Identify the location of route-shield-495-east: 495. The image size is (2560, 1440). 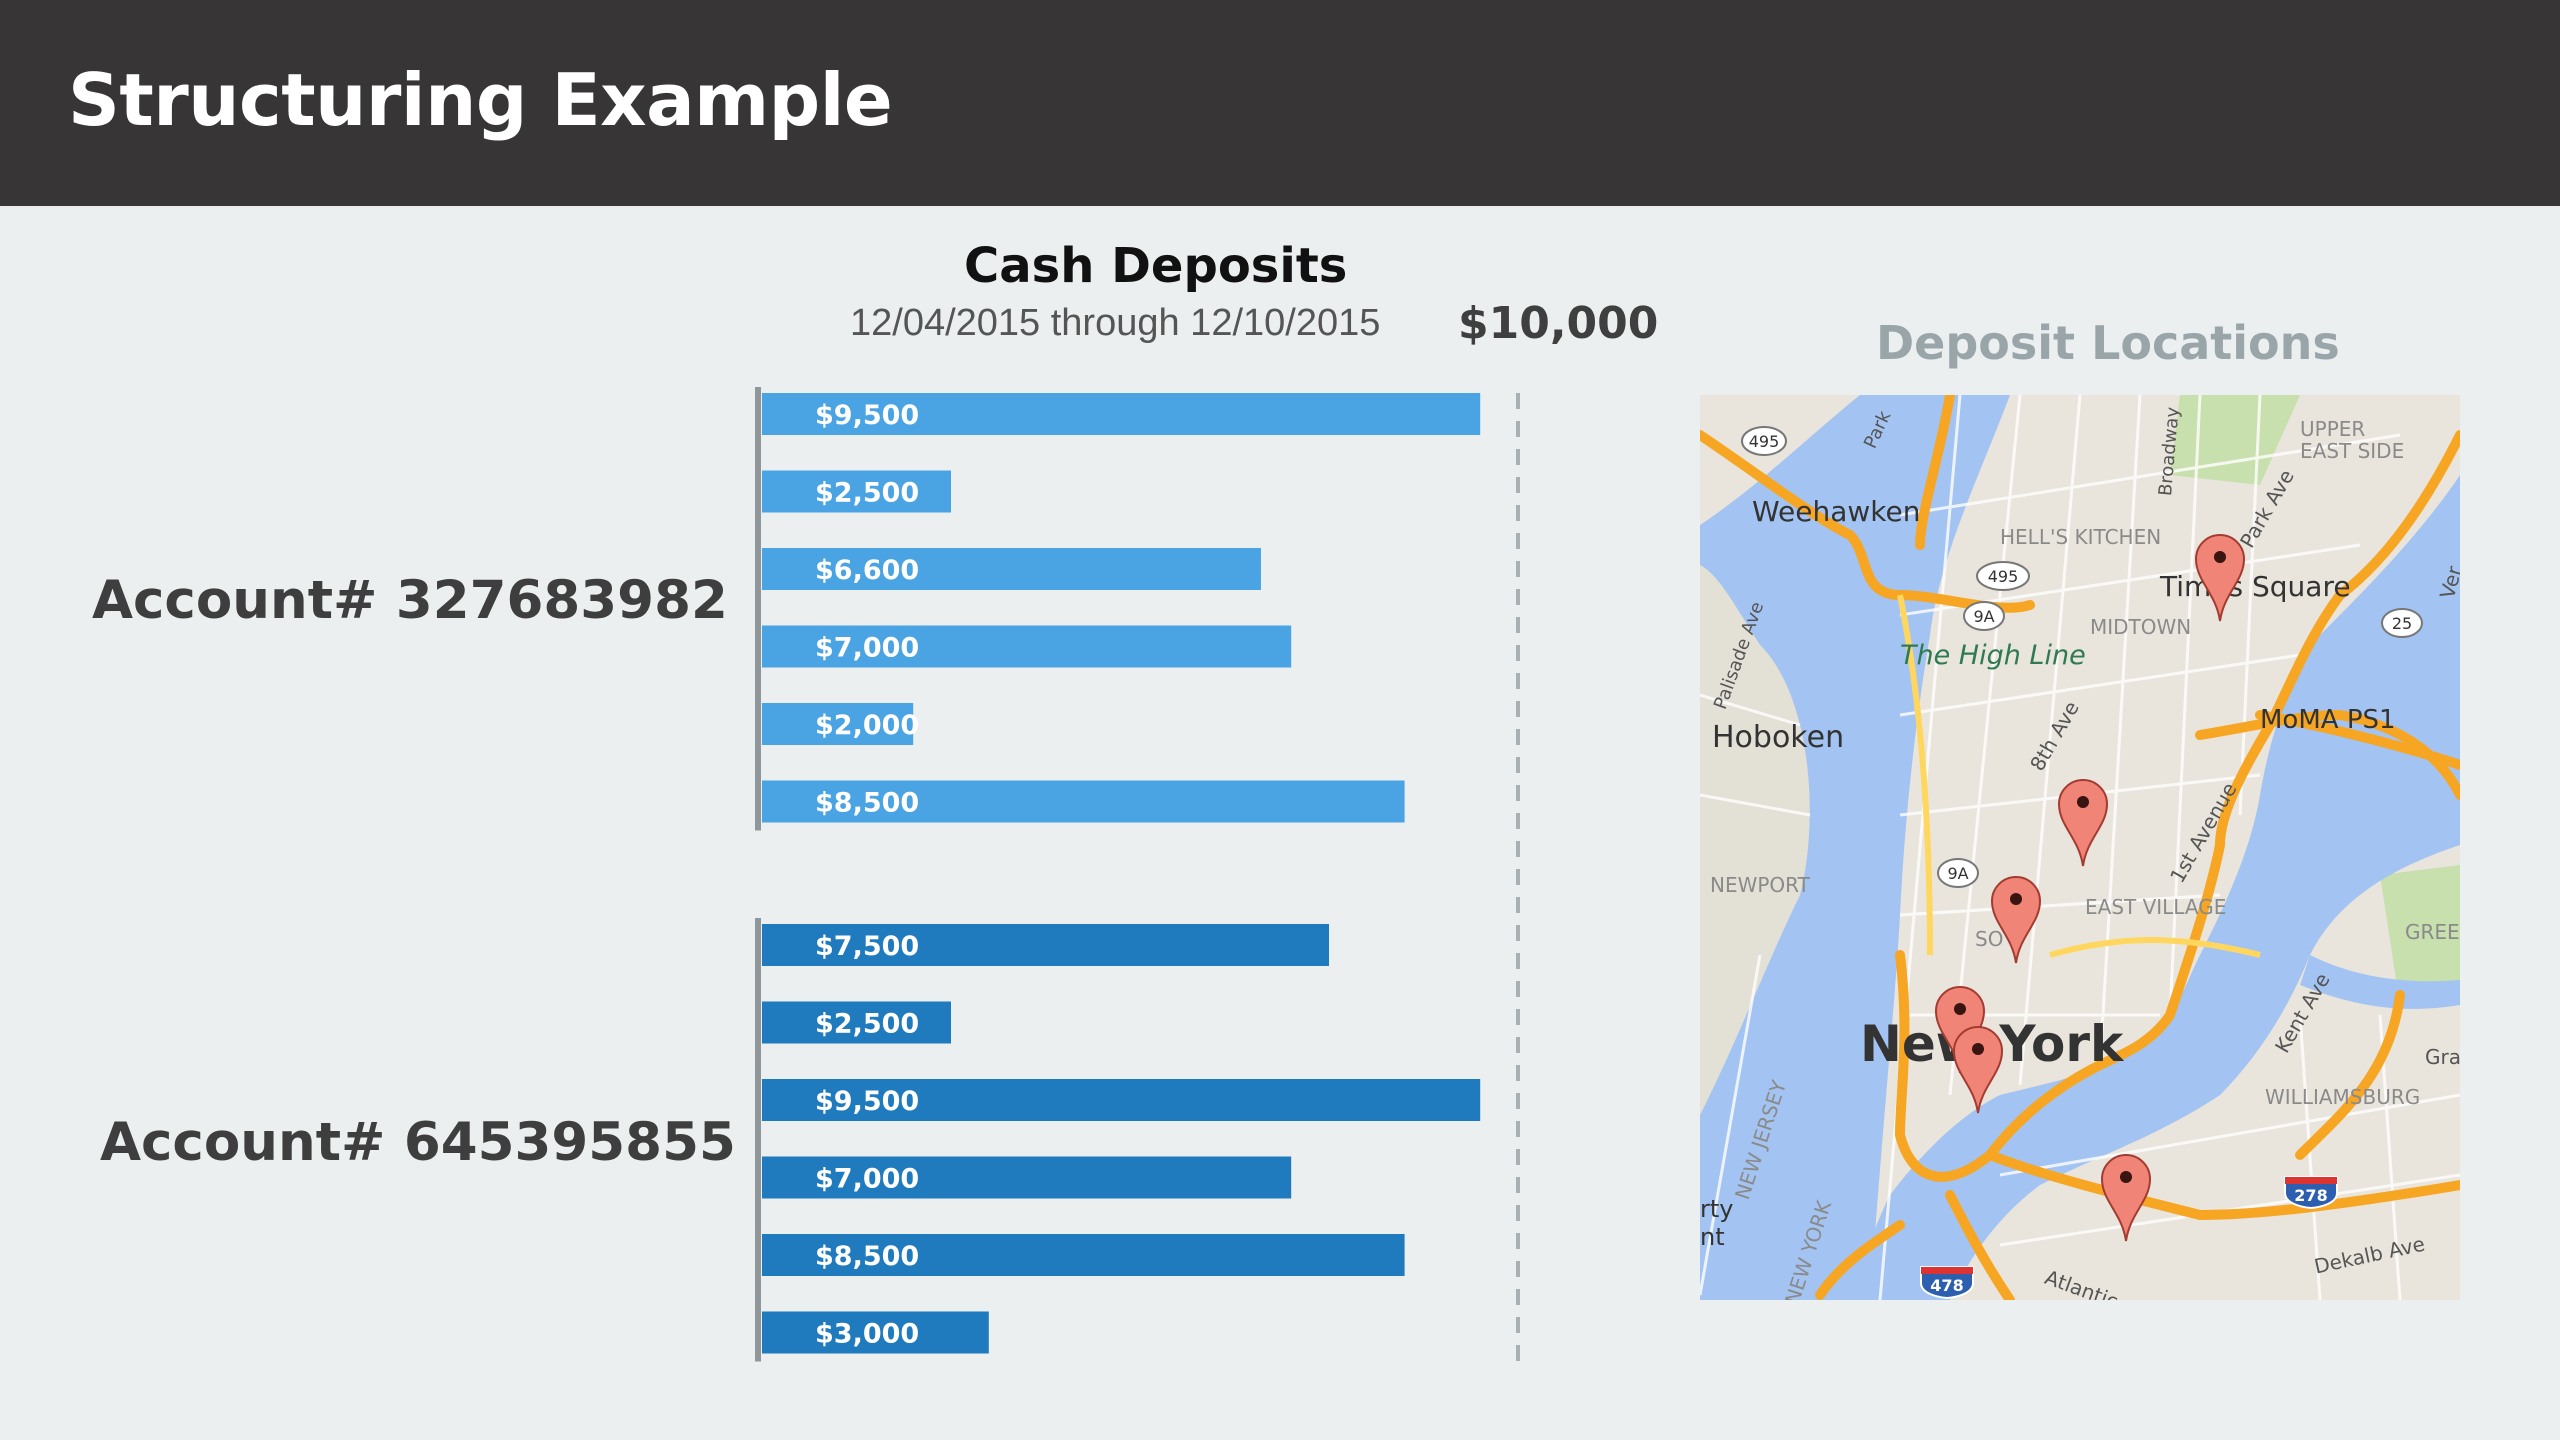
(2003, 576).